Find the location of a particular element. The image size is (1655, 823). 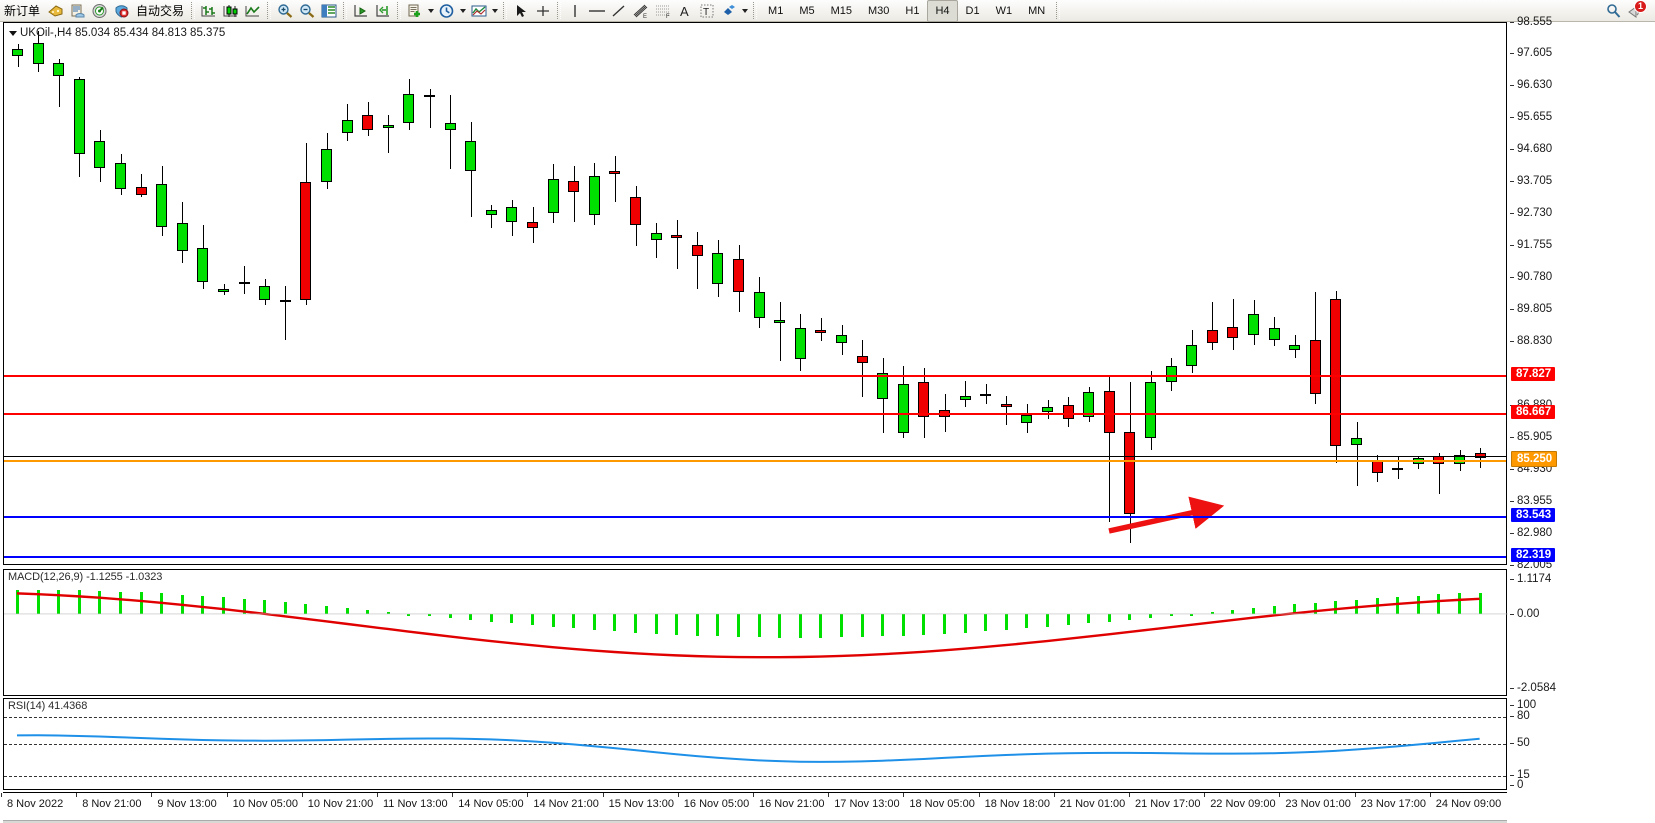

price-level-tag: 87.827 is located at coordinates (1533, 373).